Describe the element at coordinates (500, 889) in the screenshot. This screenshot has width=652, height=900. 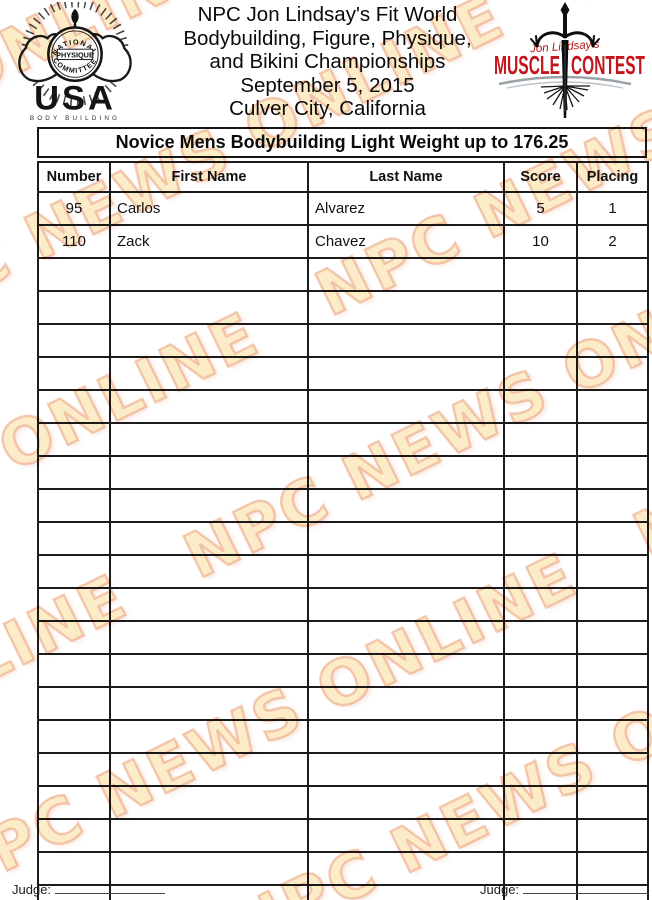
I see `judge-right-label: Judge:` at that location.